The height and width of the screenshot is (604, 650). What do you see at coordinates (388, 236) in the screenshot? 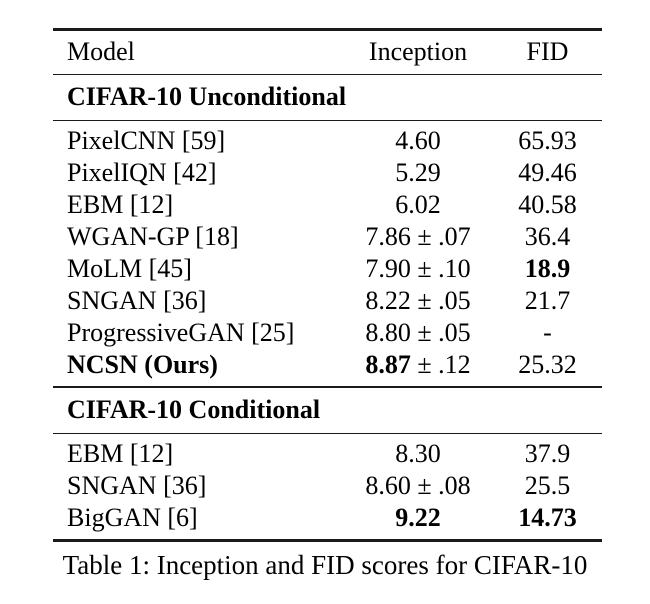
I see `inception-value: 7.86` at bounding box center [388, 236].